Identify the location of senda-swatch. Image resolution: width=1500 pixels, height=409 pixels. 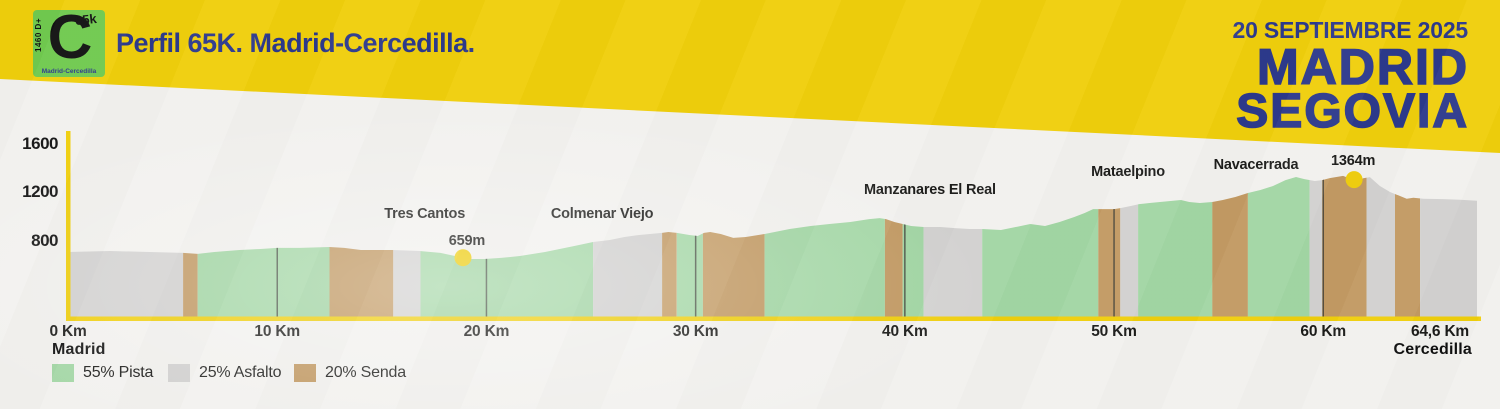
(305, 373).